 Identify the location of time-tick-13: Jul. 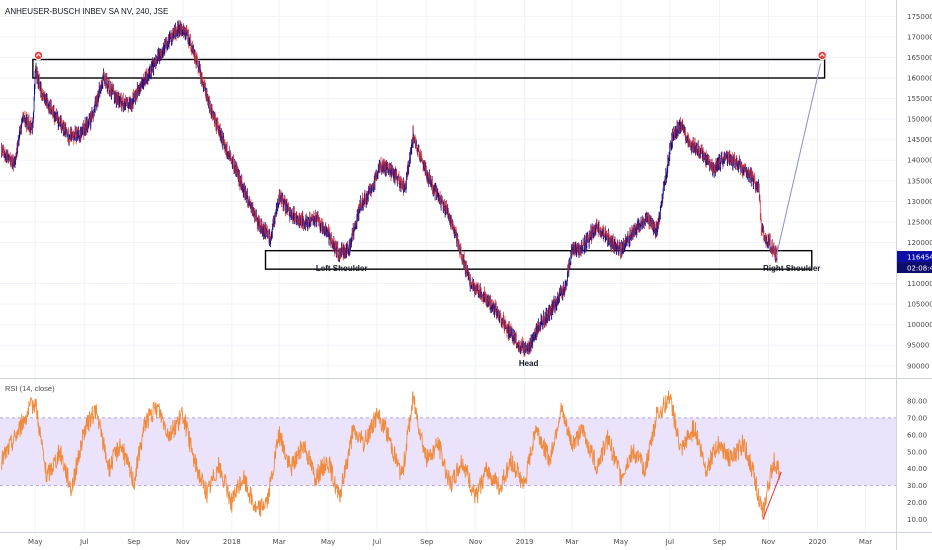
(670, 542).